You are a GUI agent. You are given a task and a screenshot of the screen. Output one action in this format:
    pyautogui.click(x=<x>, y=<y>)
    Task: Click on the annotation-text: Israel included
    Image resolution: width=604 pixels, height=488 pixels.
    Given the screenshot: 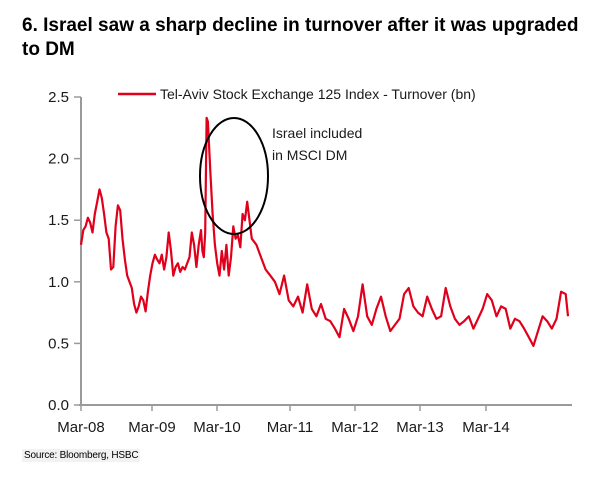 What is the action you would take?
    pyautogui.click(x=317, y=133)
    